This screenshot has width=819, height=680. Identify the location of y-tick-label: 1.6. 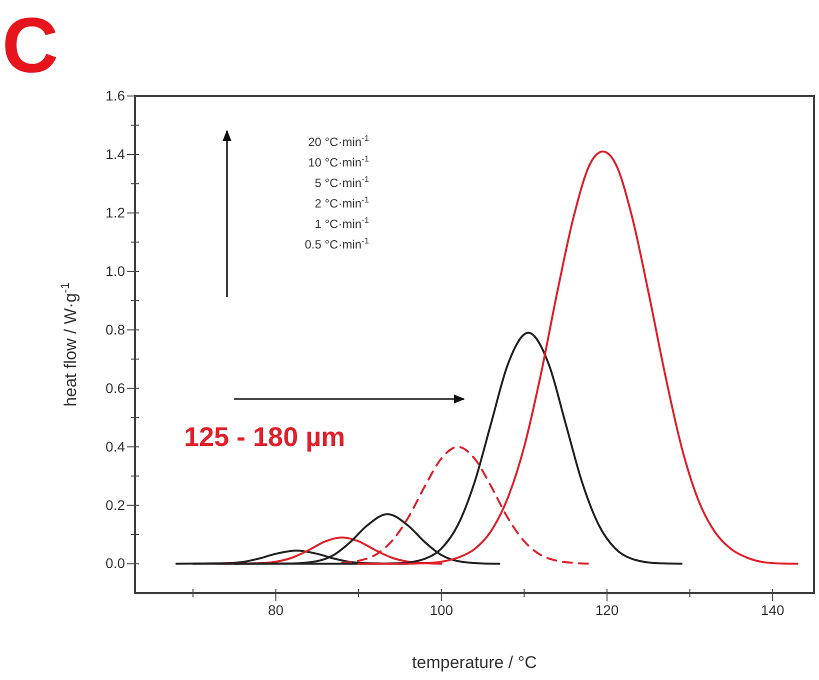
(116, 95).